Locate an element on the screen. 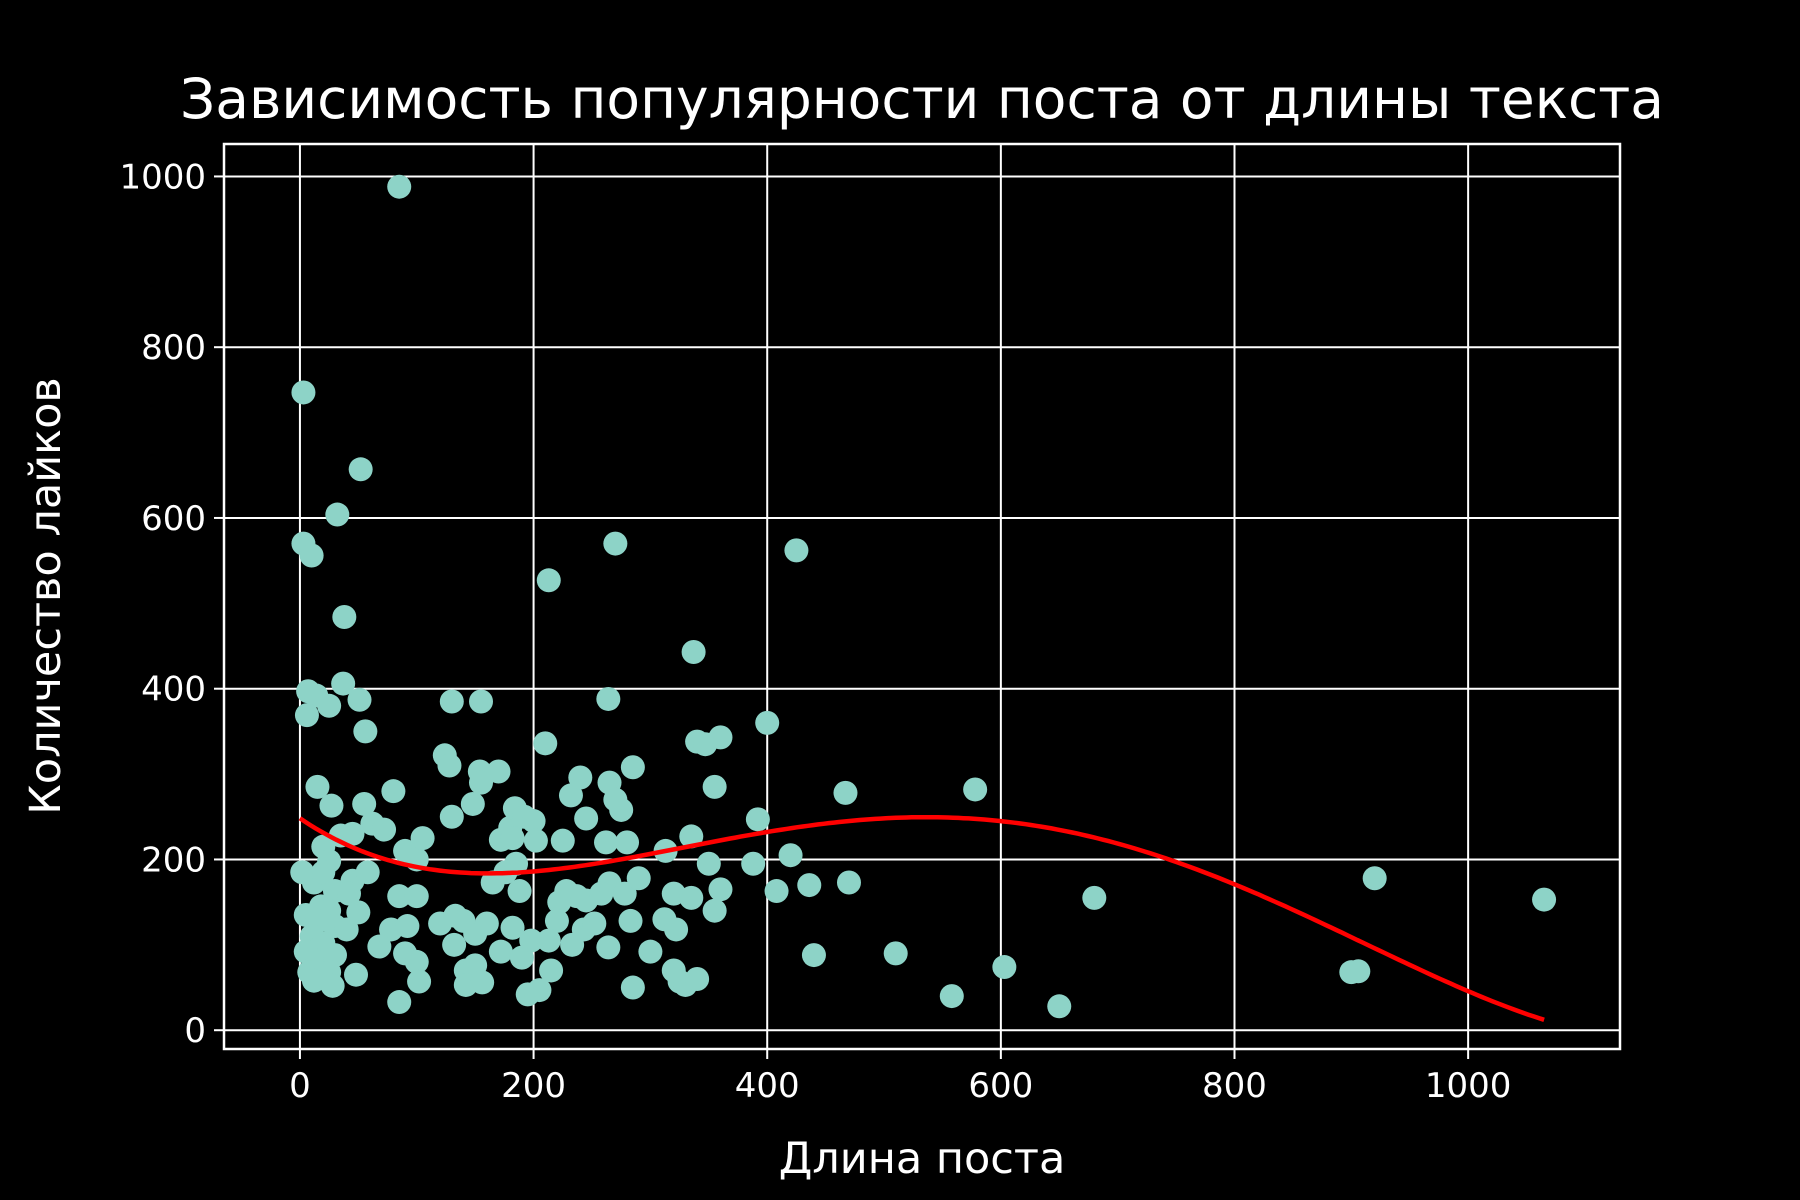 Image resolution: width=1800 pixels, height=1200 pixels. y-axis-label: Количество лайков is located at coordinates (46, 596).